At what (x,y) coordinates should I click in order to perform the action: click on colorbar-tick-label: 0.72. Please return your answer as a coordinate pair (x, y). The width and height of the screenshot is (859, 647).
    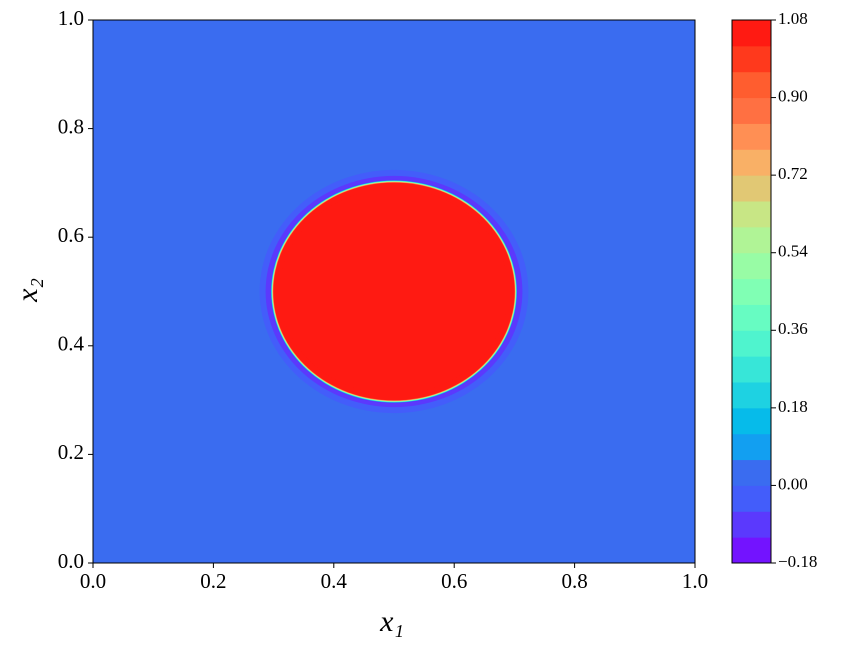
    Looking at the image, I should click on (793, 173).